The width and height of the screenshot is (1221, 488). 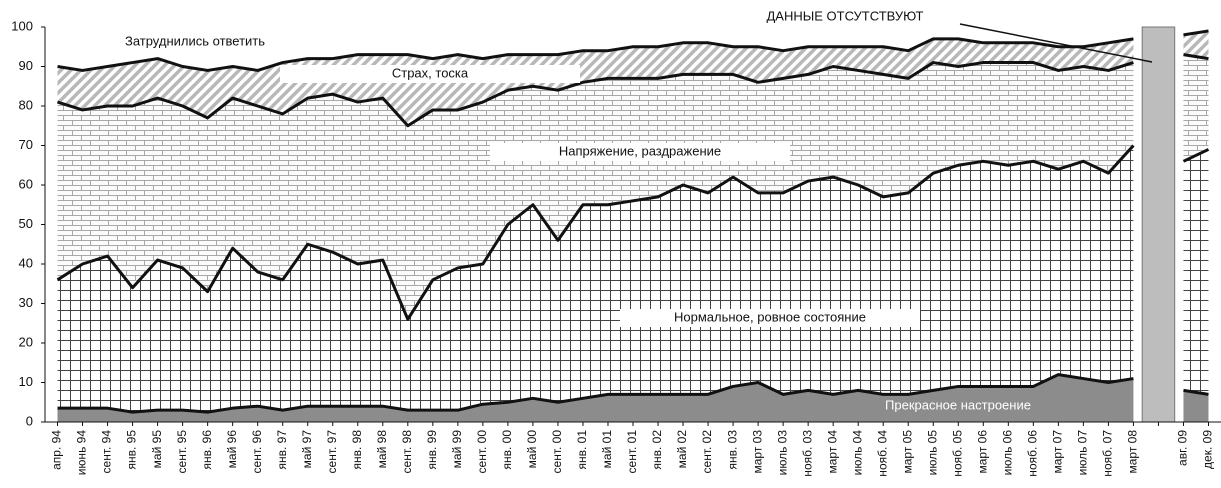 What do you see at coordinates (882, 453) in the screenshot?
I see `x-tick-label: нояб. 04` at bounding box center [882, 453].